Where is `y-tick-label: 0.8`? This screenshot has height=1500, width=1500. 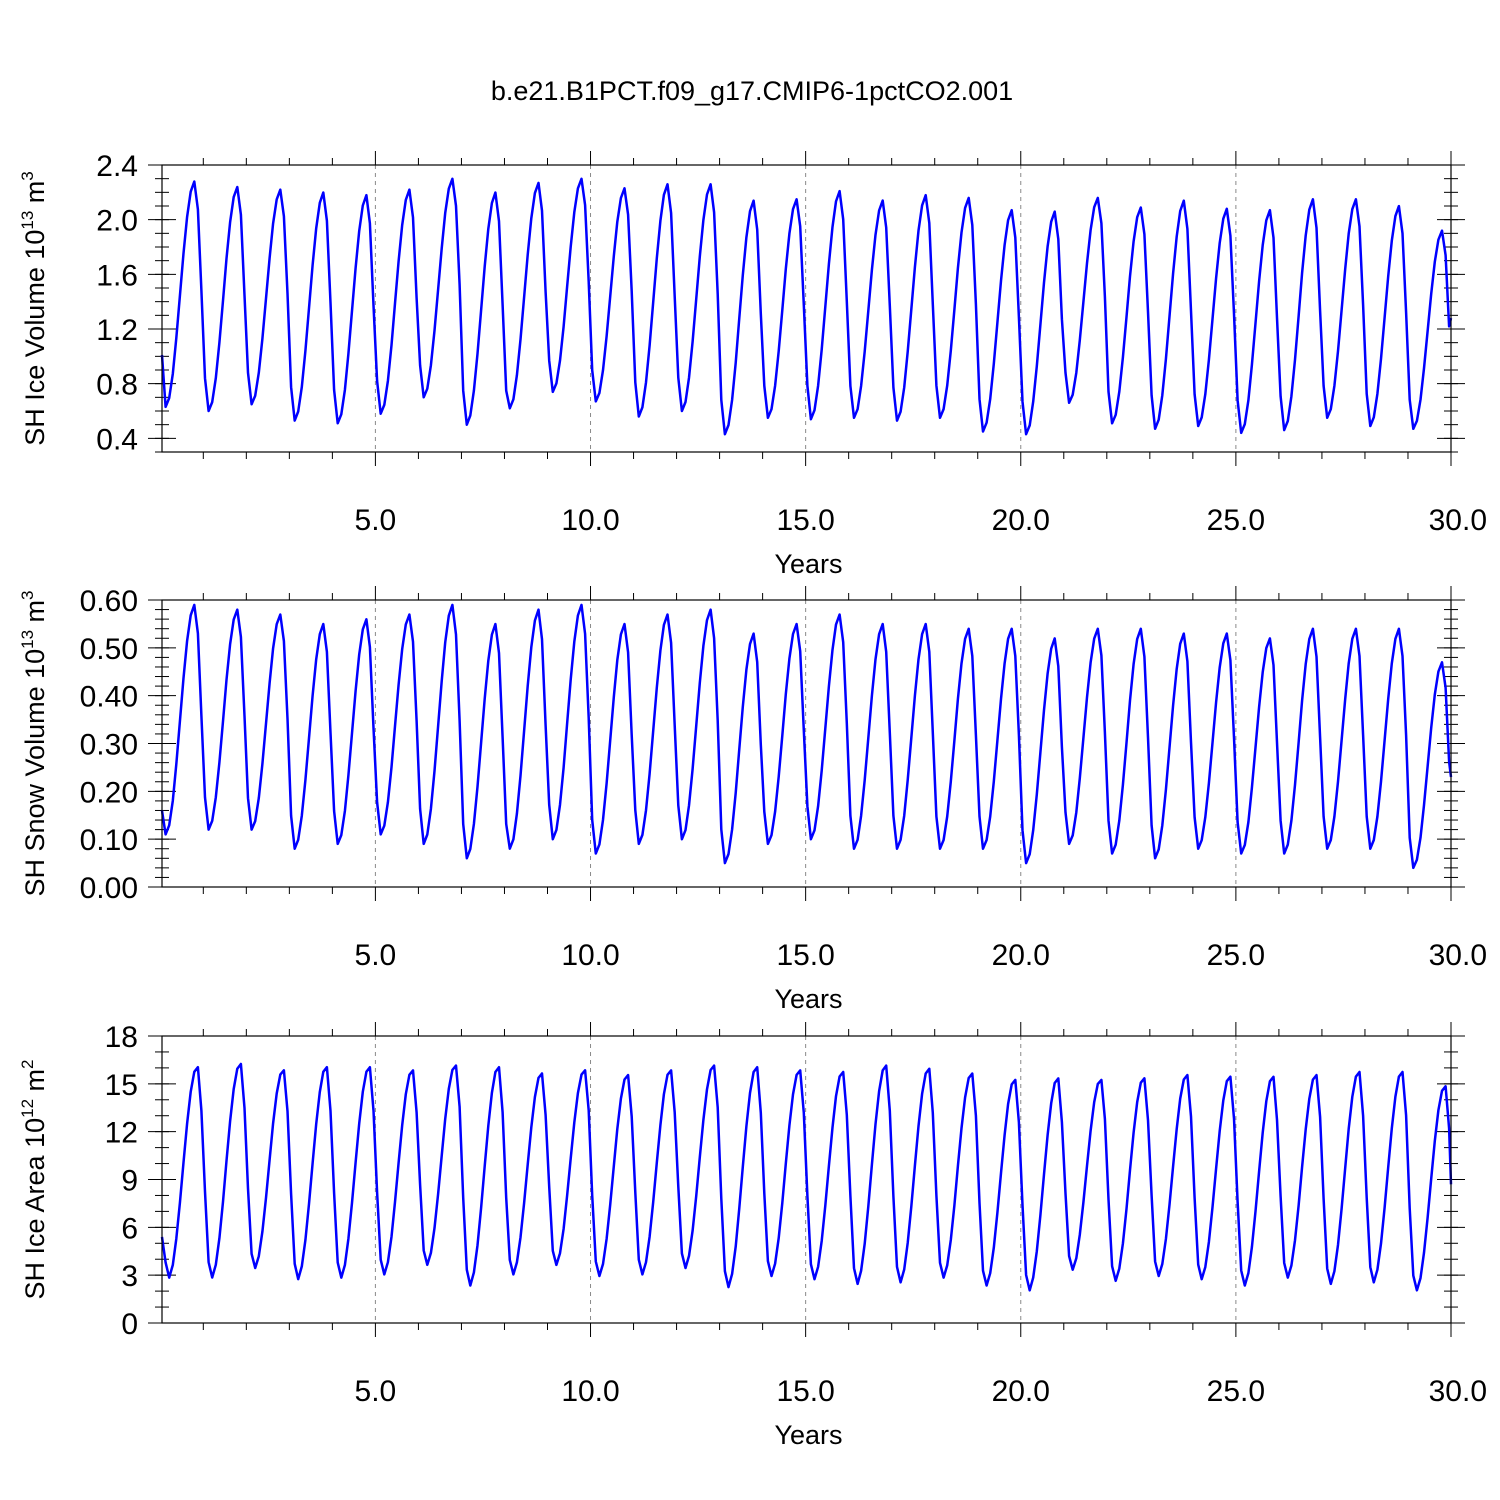 y-tick-label: 0.8 is located at coordinates (117, 385).